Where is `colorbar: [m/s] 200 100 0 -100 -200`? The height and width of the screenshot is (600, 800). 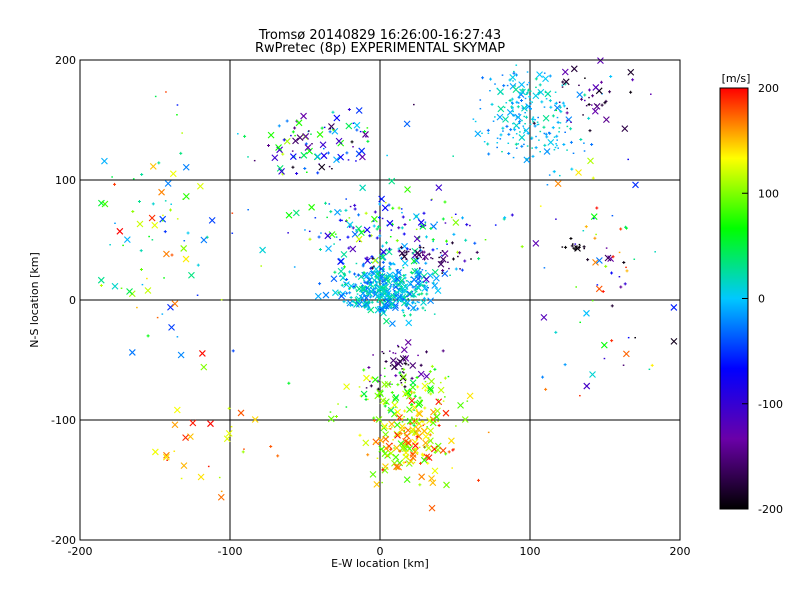
colorbar: [m/s] 200 100 0 -100 -200 is located at coordinates (751, 294).